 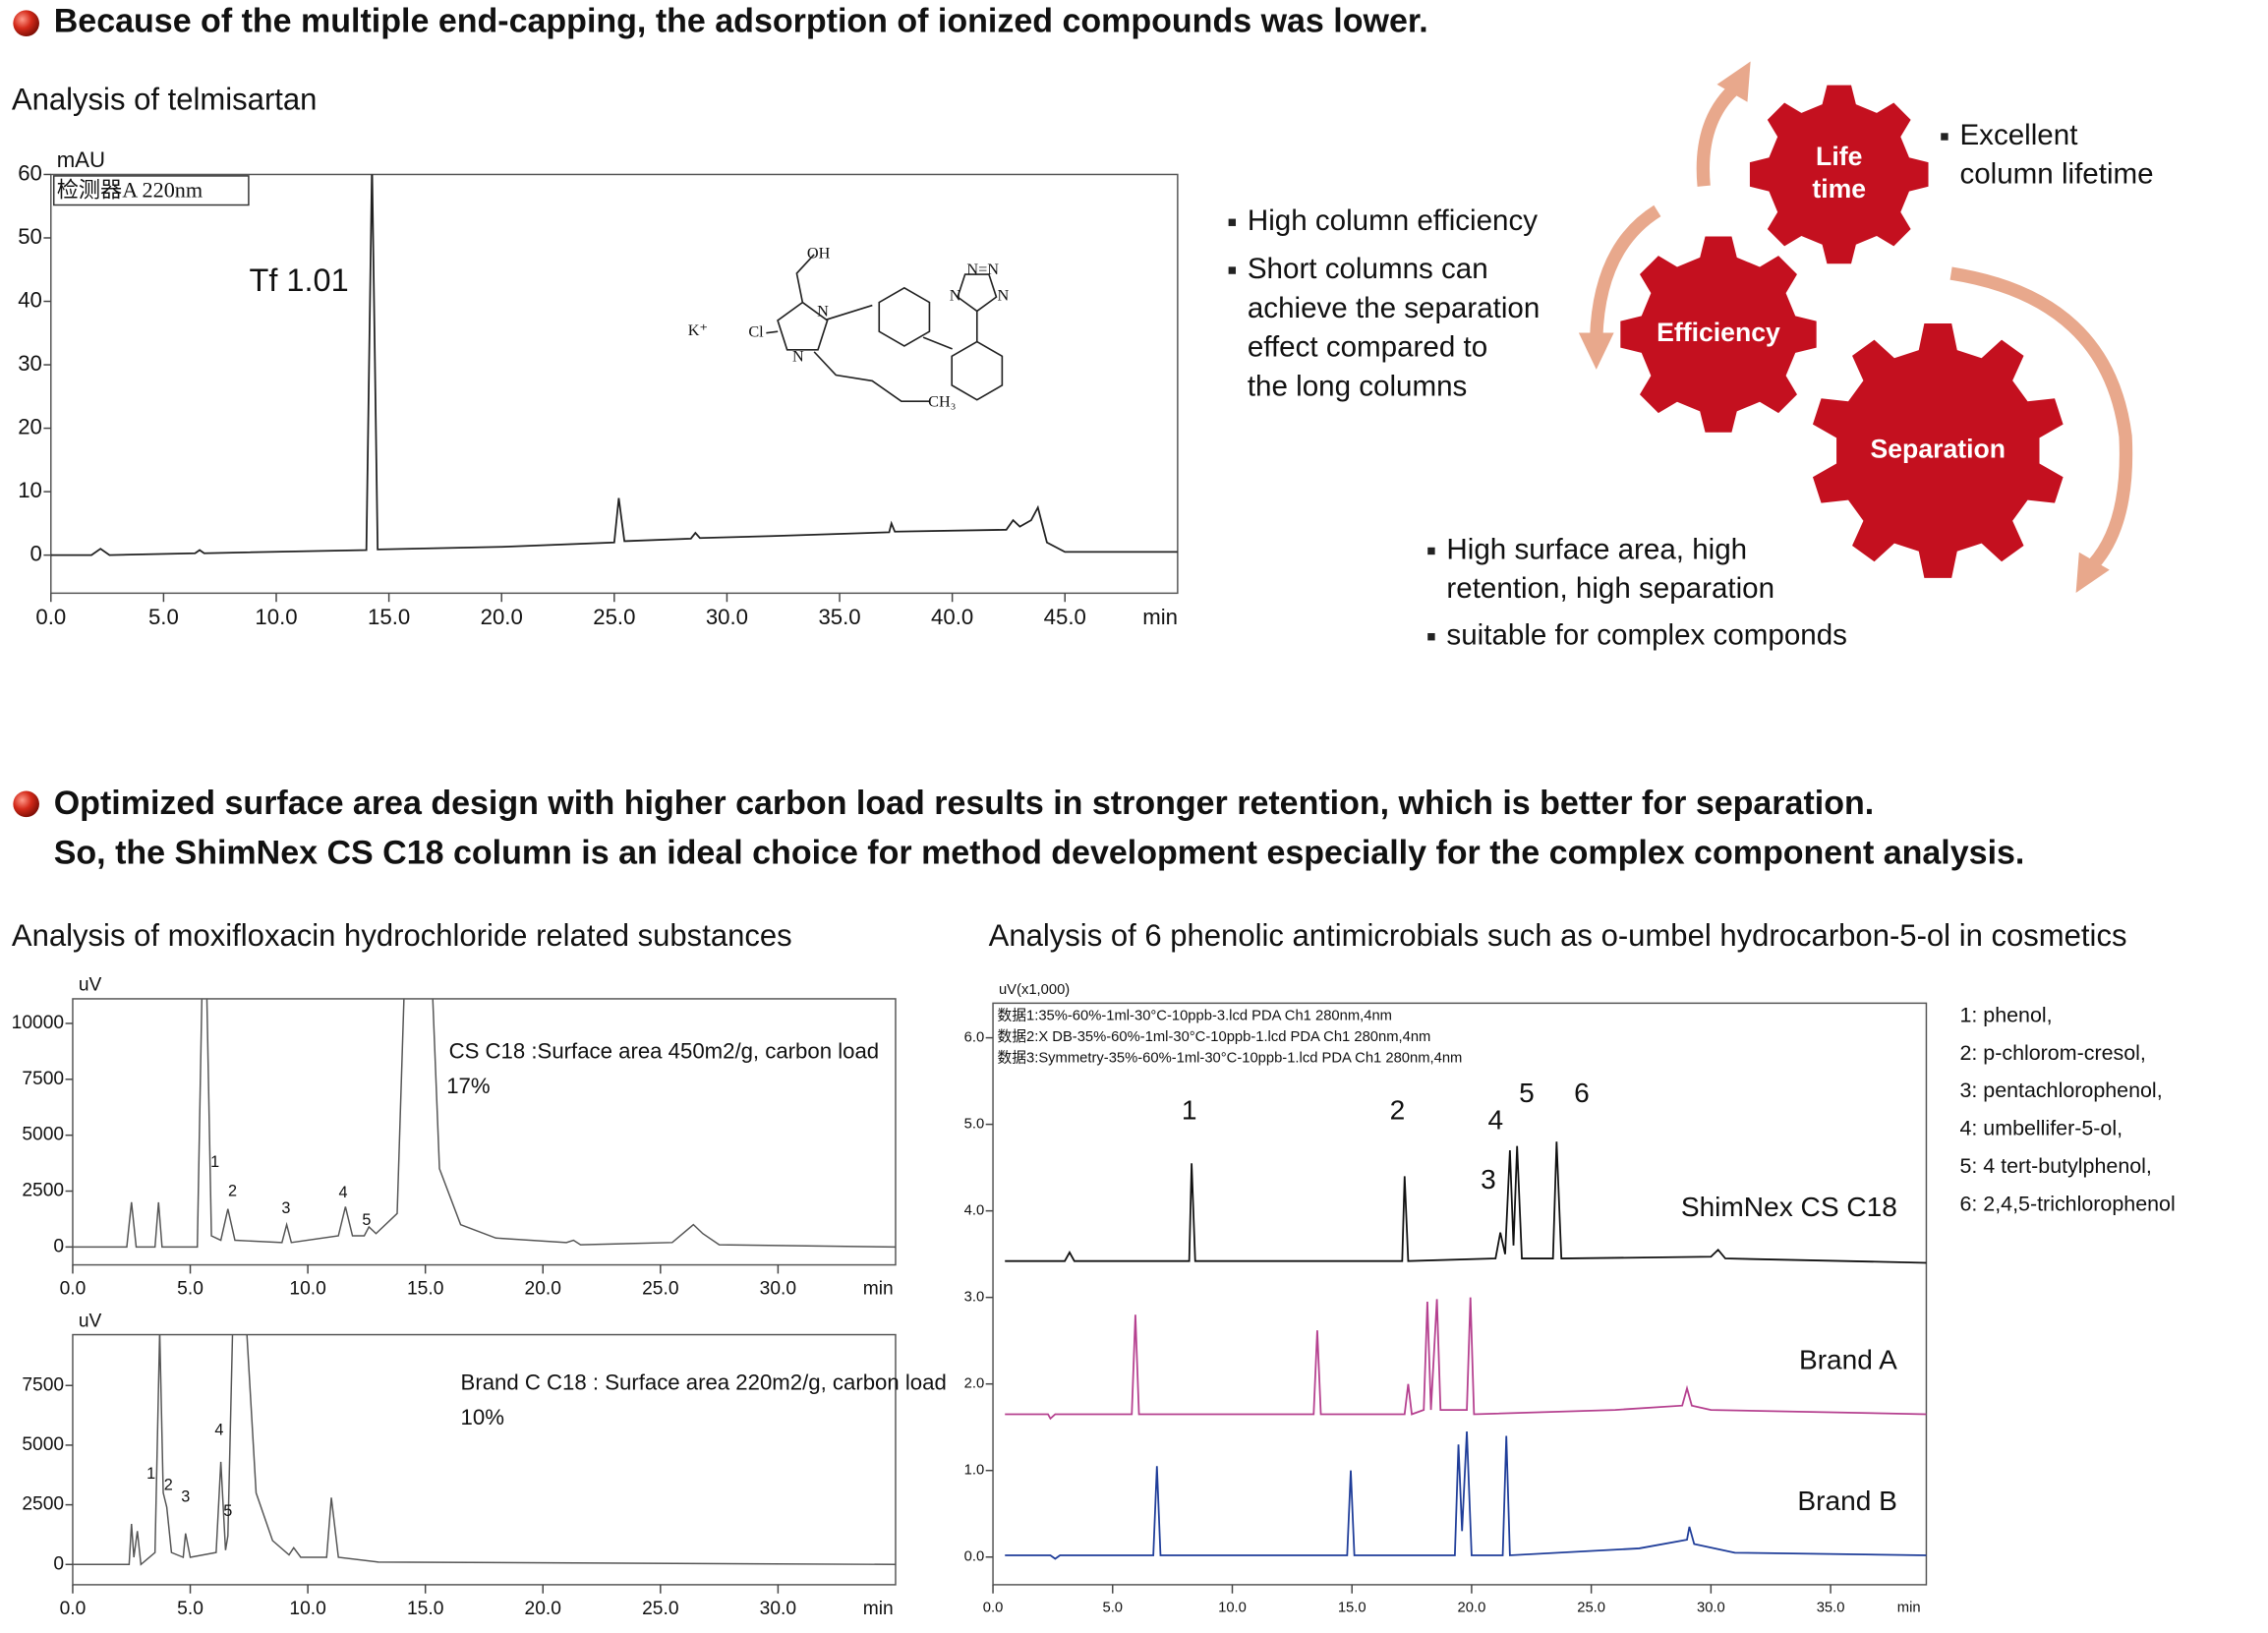 I want to click on bullet-text: suitable for complex componds, so click(x=1646, y=635).